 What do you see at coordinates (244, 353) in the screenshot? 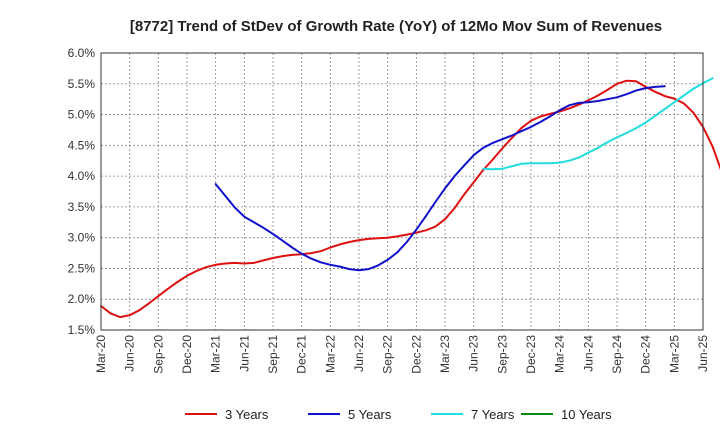
I see `x-tick-label: Jun-21` at bounding box center [244, 353].